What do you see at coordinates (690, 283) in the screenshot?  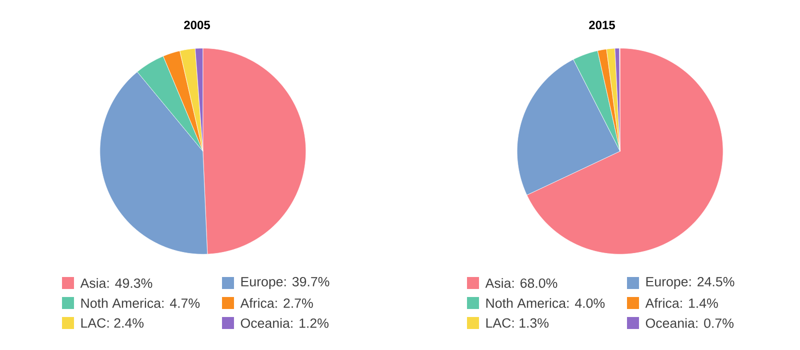 I see `legend-label: Europe: 24.5%` at bounding box center [690, 283].